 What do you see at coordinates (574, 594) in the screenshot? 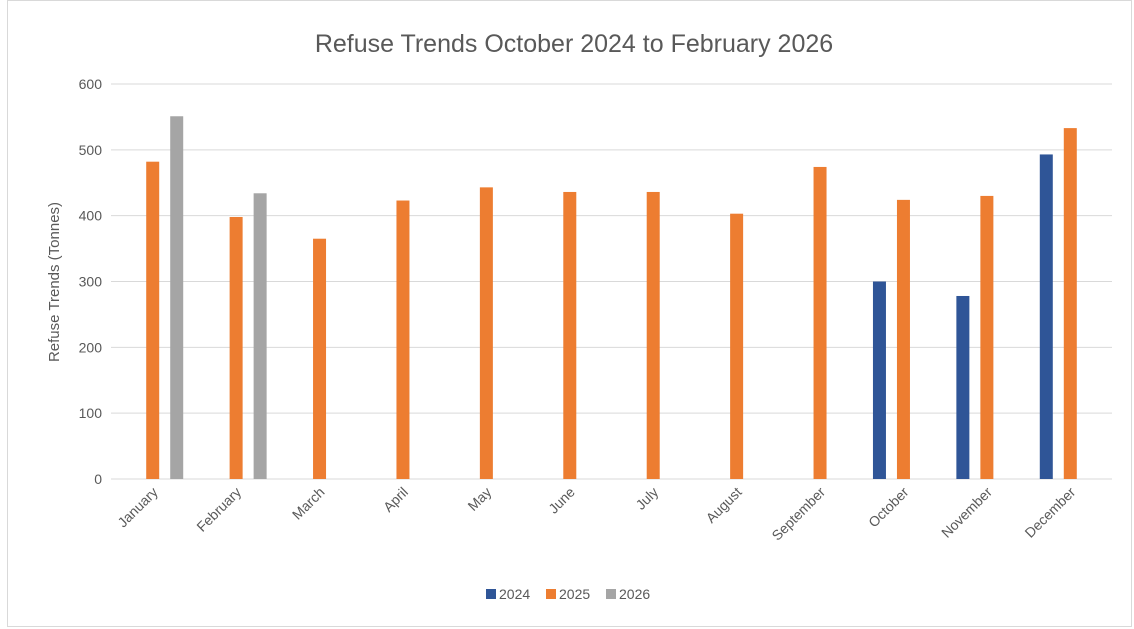
I see `legend-label-2025: 2025` at bounding box center [574, 594].